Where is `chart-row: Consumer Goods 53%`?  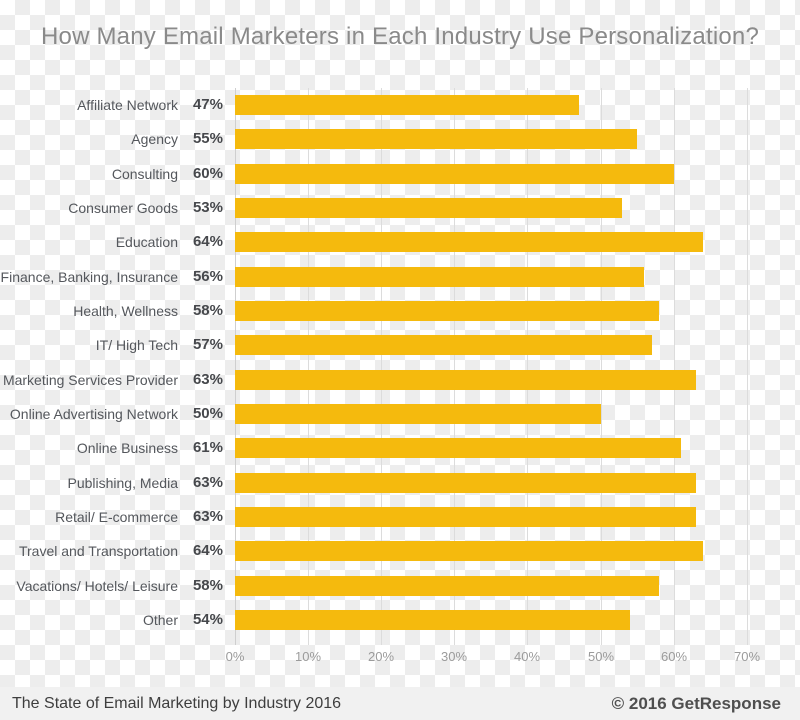
chart-row: Consumer Goods 53% is located at coordinates (400, 208).